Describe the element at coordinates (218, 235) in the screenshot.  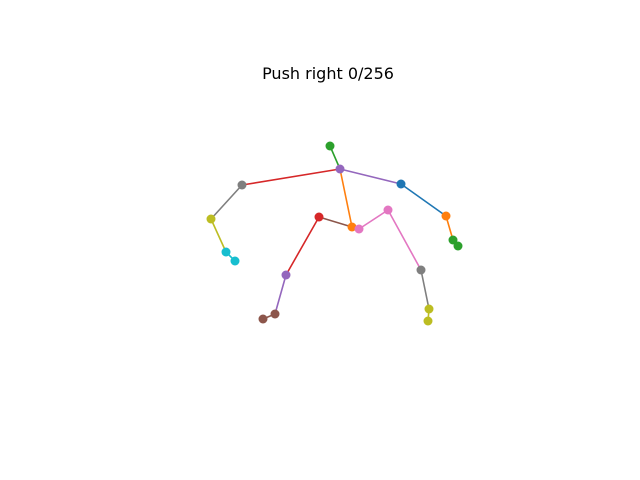
I see `bone-l_elbow-l_wrist` at that location.